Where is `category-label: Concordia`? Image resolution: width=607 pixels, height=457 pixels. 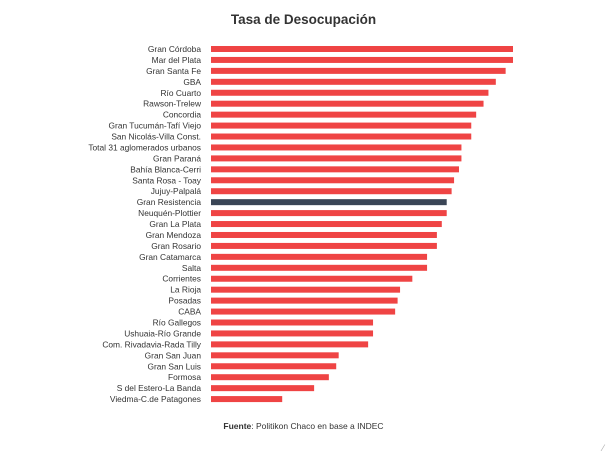
category-label: Concordia is located at coordinates (182, 115).